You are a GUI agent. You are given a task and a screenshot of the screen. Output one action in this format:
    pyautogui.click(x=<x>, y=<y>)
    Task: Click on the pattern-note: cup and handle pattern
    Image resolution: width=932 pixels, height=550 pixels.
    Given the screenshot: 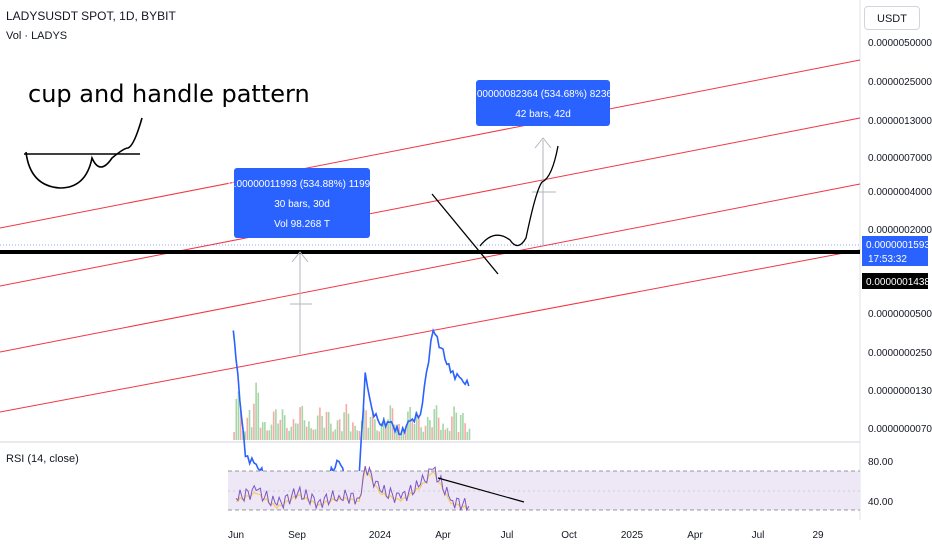 What is the action you would take?
    pyautogui.click(x=169, y=94)
    